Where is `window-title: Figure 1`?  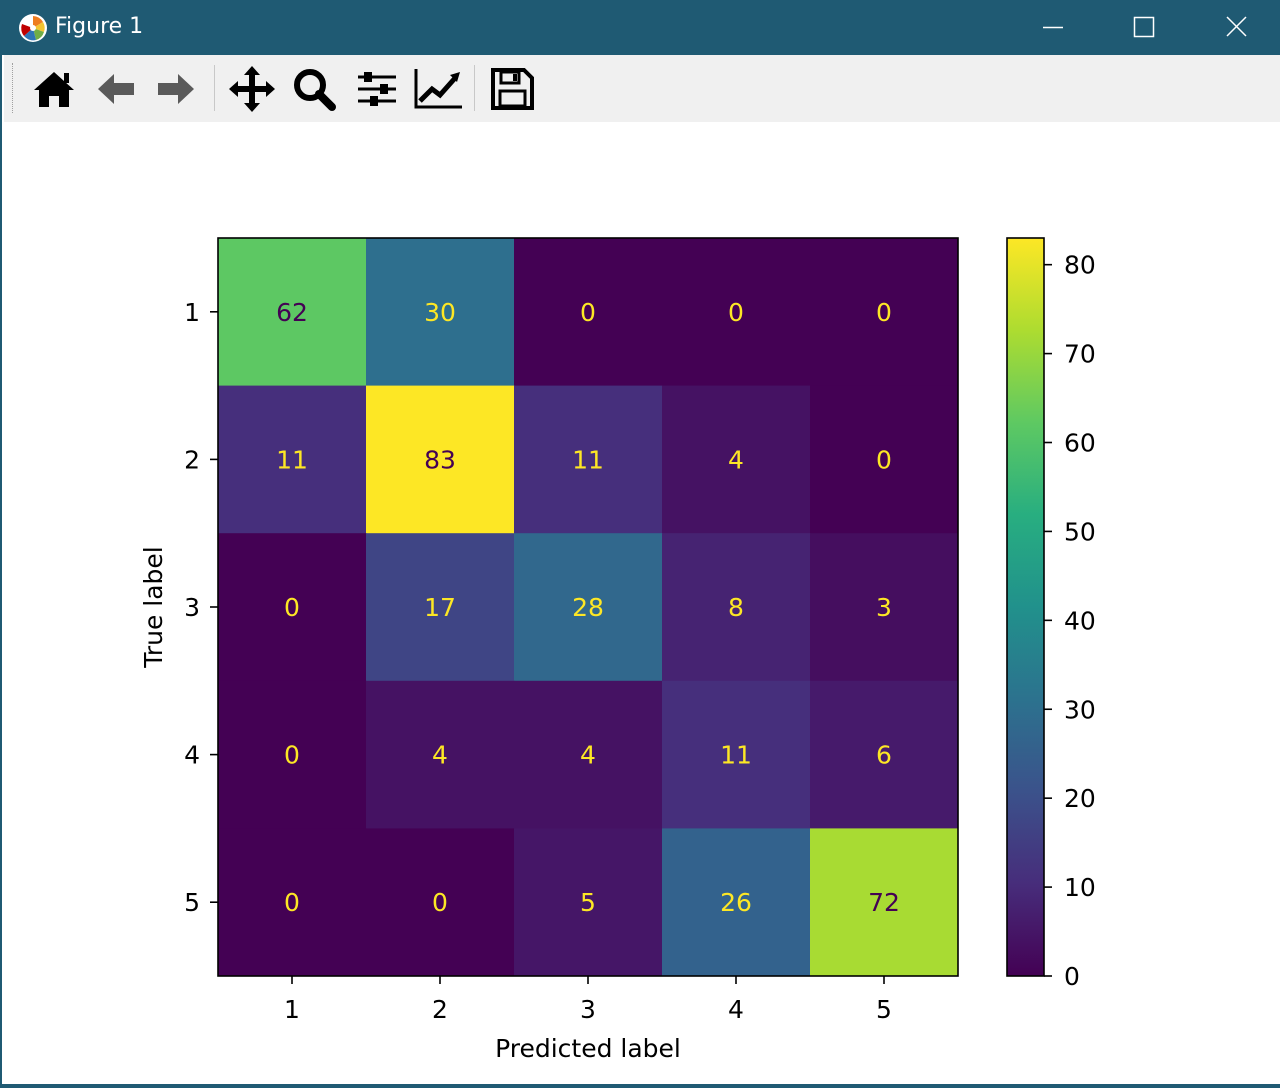
window-title: Figure 1 is located at coordinates (99, 26).